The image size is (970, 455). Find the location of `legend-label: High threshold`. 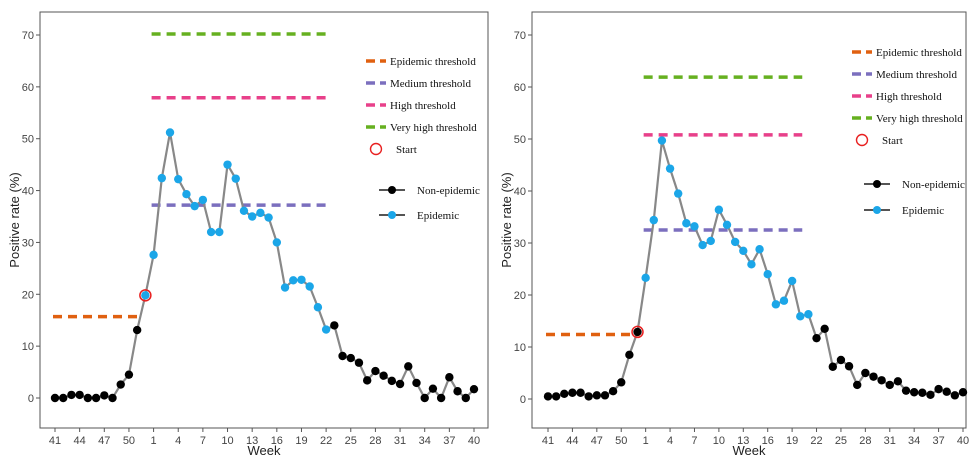

legend-label: High threshold is located at coordinates (909, 97).